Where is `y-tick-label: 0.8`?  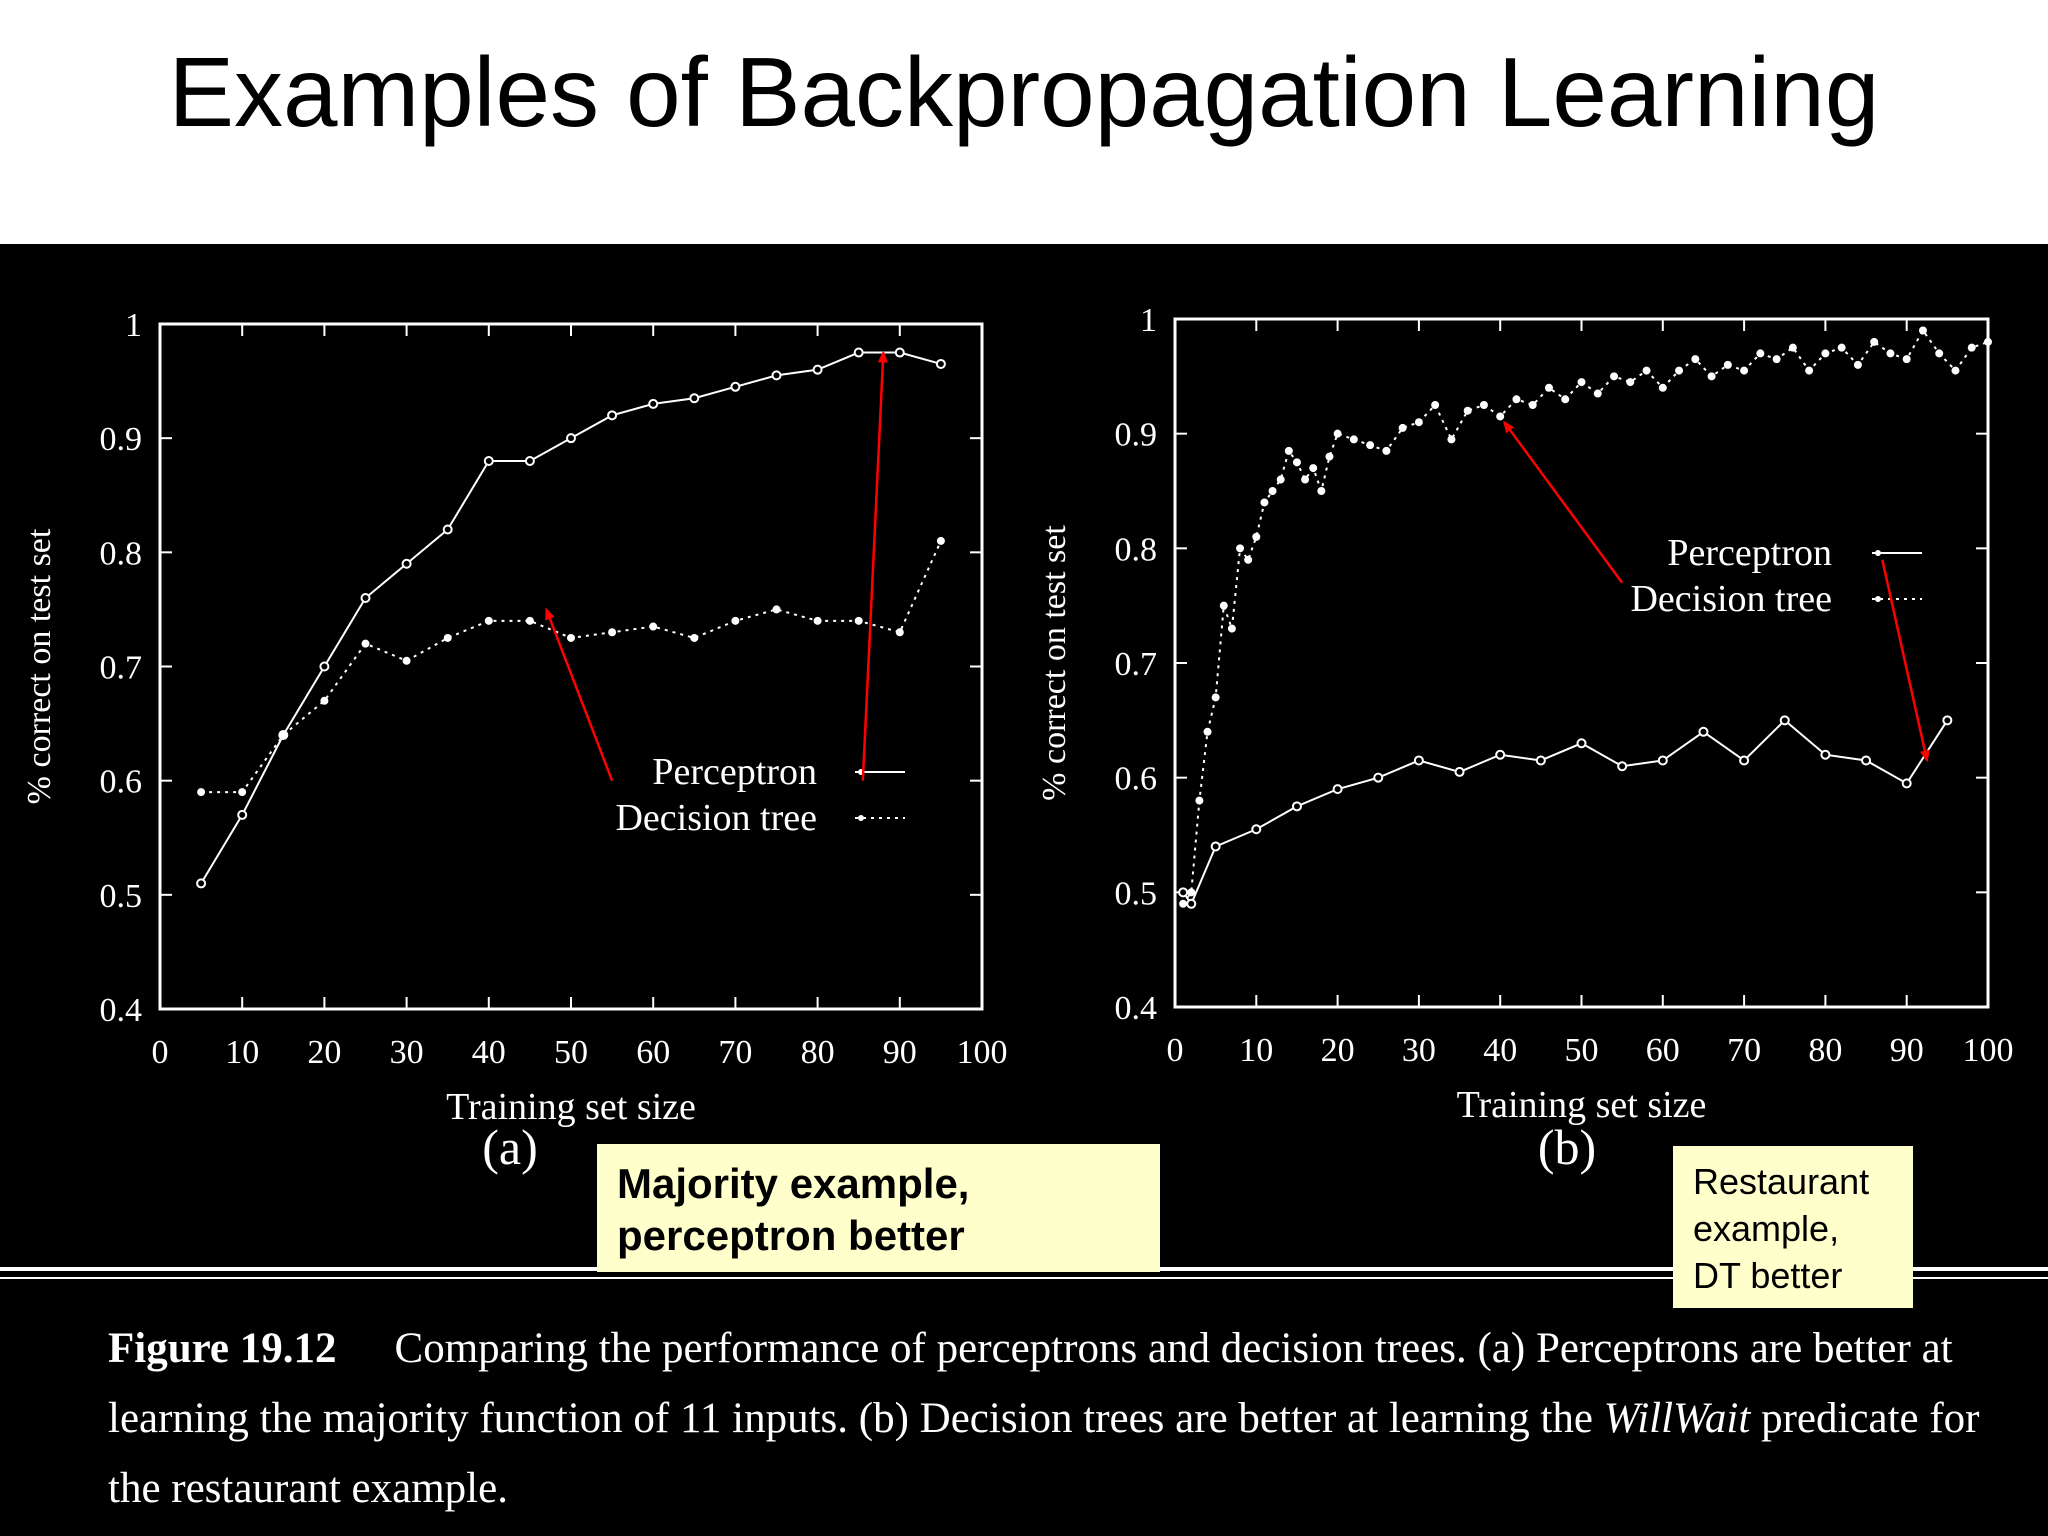 y-tick-label: 0.8 is located at coordinates (121, 553).